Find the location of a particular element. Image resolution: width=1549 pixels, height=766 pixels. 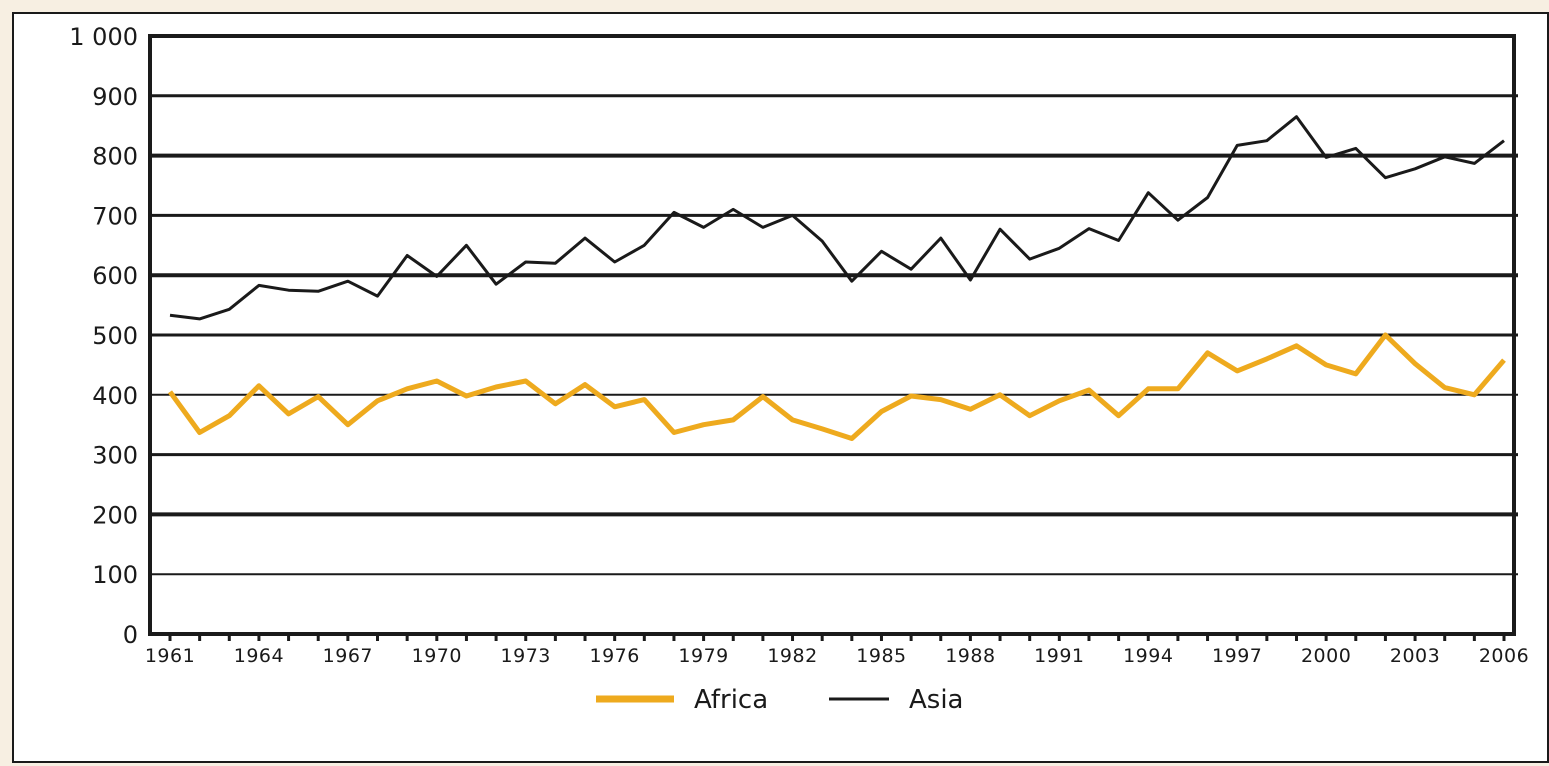

x-tick-label: 1964 is located at coordinates (259, 656).